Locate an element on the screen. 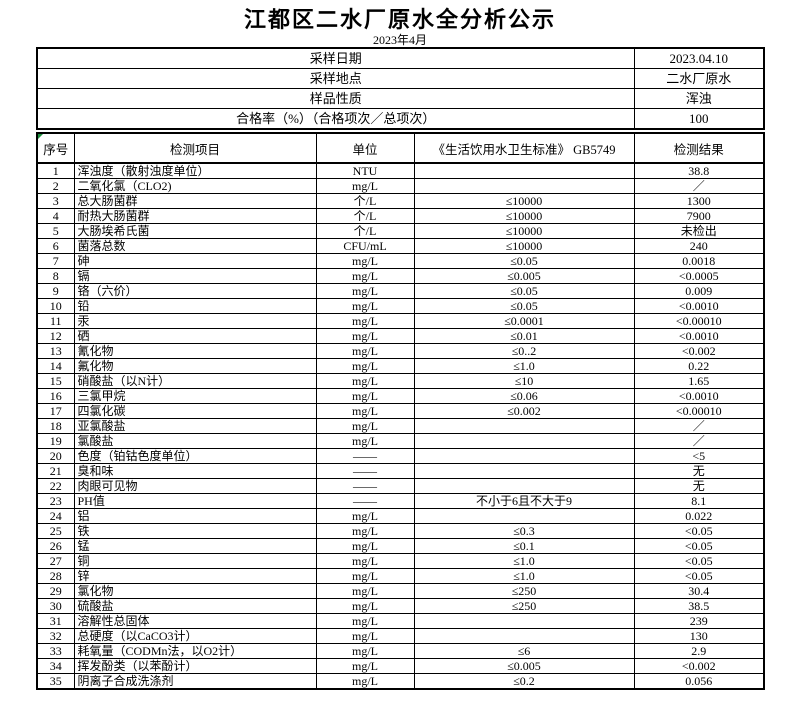 This screenshot has height=702, width=800. standard-limit: ≤0.002 is located at coordinates (524, 411).